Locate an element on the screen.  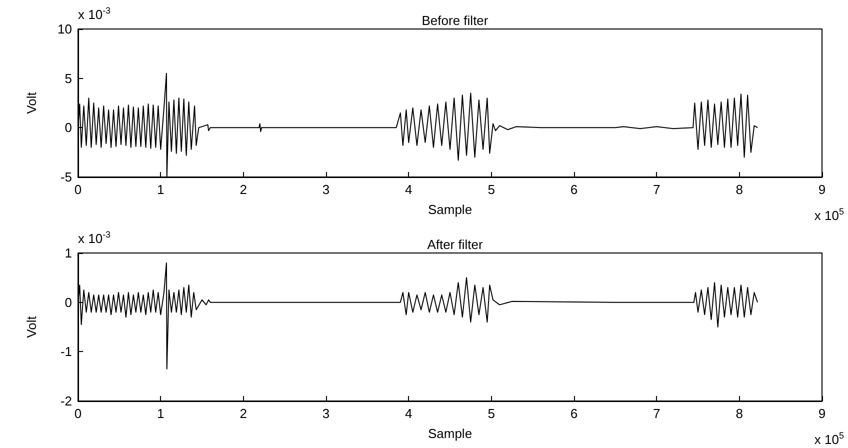
y-tick-label: 10 is located at coordinates (65, 29).